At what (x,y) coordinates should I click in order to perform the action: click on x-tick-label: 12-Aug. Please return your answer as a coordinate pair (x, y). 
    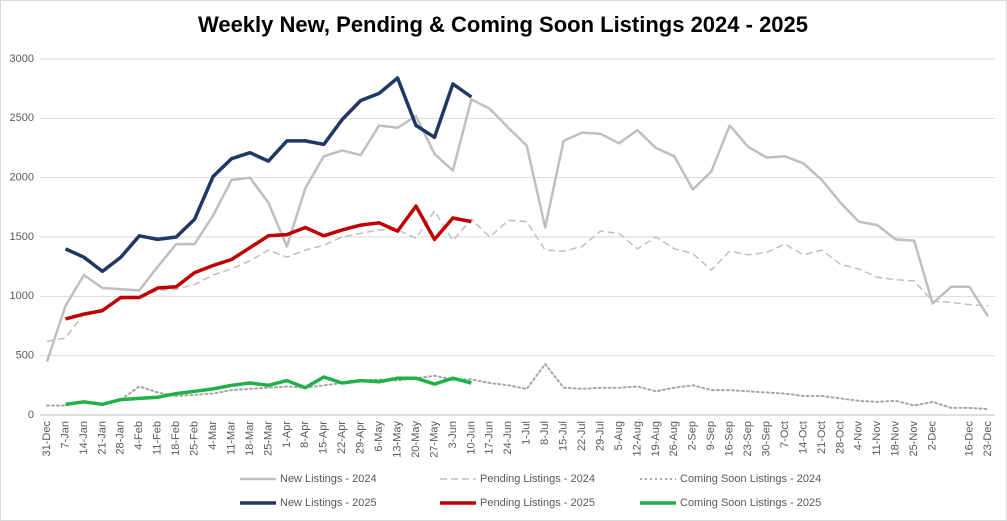
    Looking at the image, I should click on (637, 438).